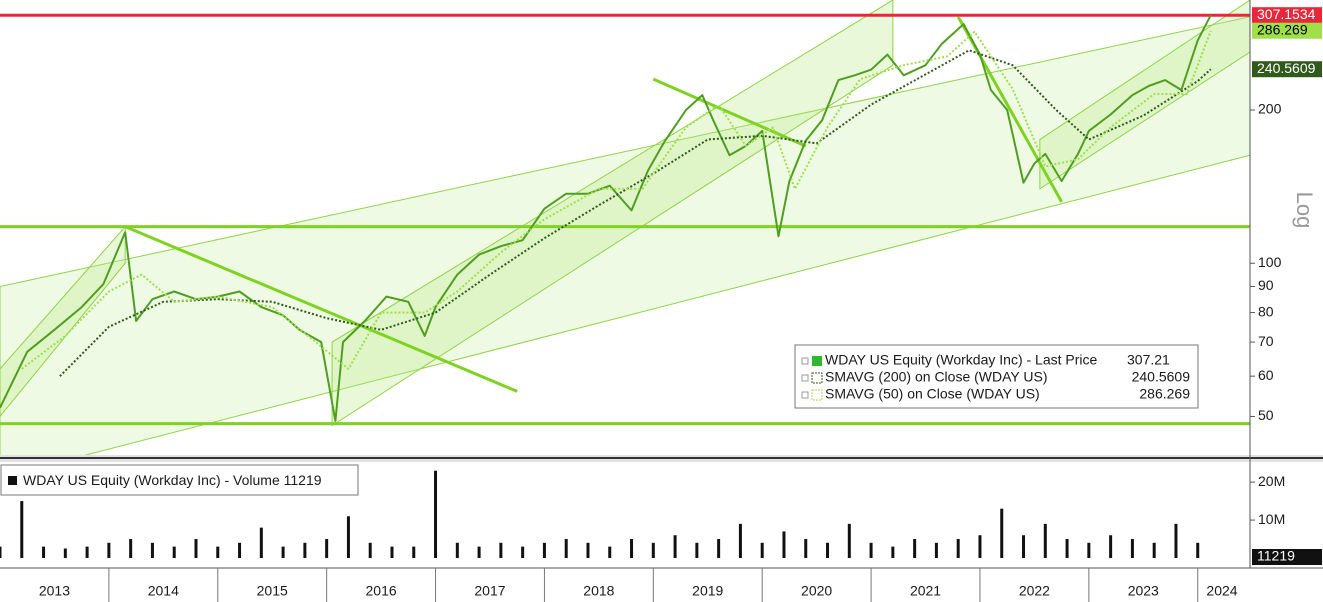 The height and width of the screenshot is (602, 1323). Describe the element at coordinates (163, 591) in the screenshot. I see `x-tick-label: 2014` at that location.